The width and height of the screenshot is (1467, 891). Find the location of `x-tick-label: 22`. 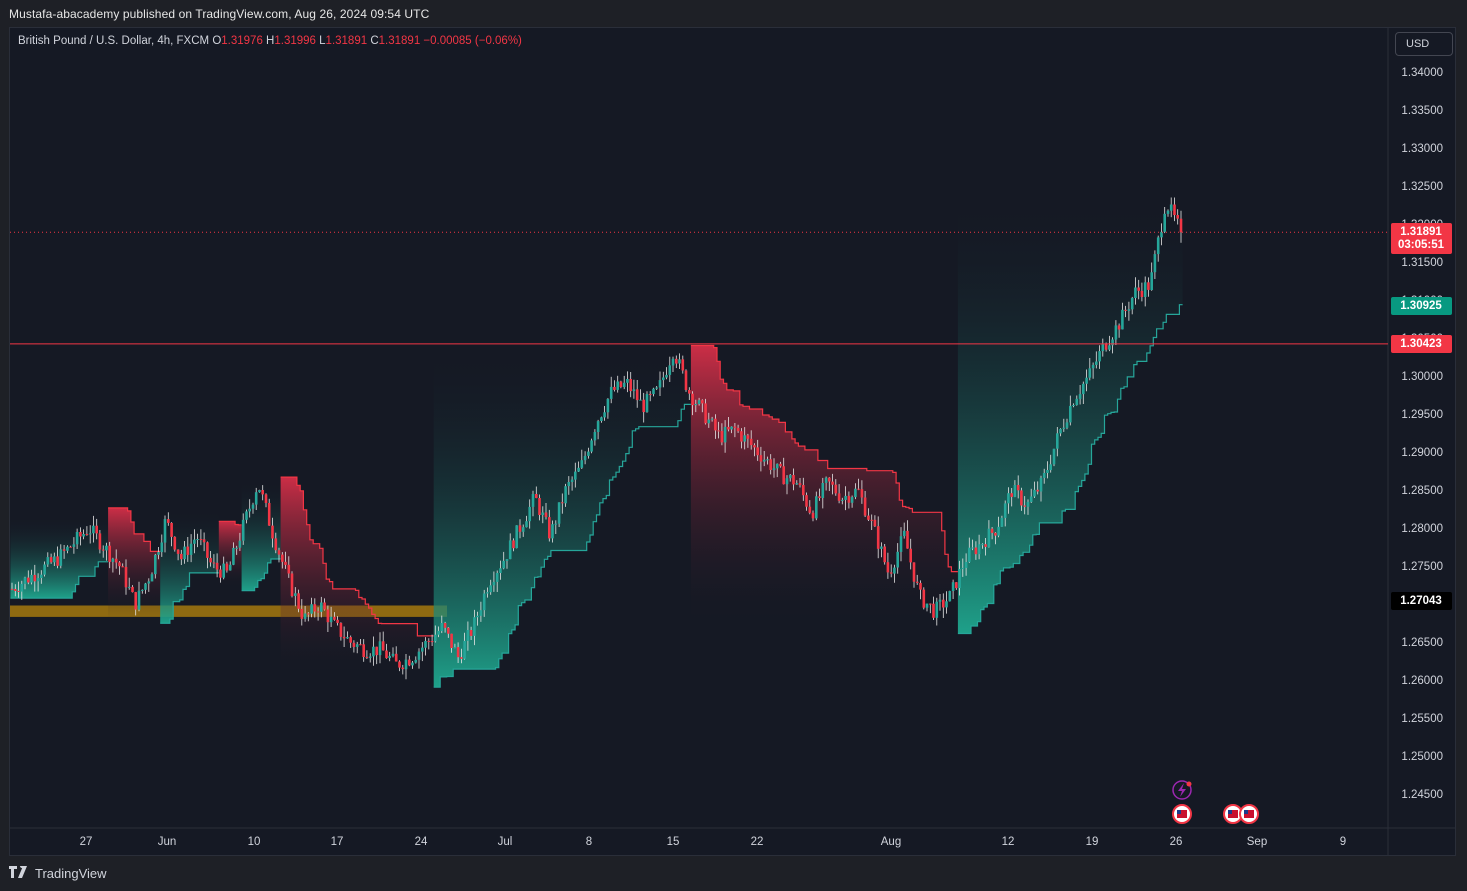

x-tick-label: 22 is located at coordinates (757, 842).